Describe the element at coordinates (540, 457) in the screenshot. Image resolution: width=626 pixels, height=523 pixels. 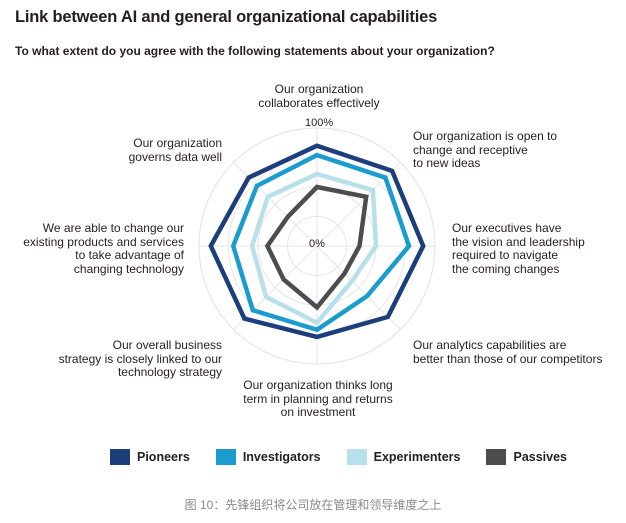
I see `legend-label-passives: Passives` at that location.